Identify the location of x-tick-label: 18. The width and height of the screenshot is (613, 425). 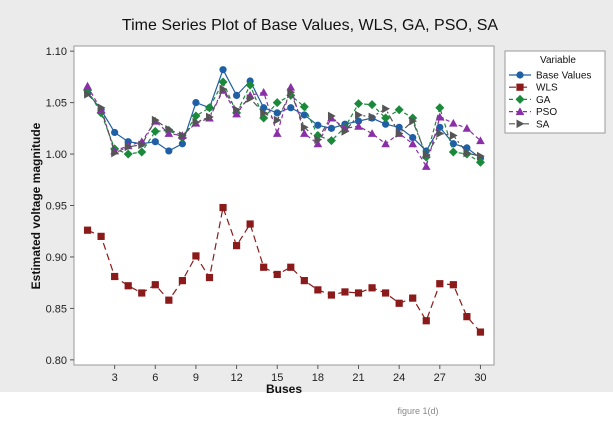
(318, 378).